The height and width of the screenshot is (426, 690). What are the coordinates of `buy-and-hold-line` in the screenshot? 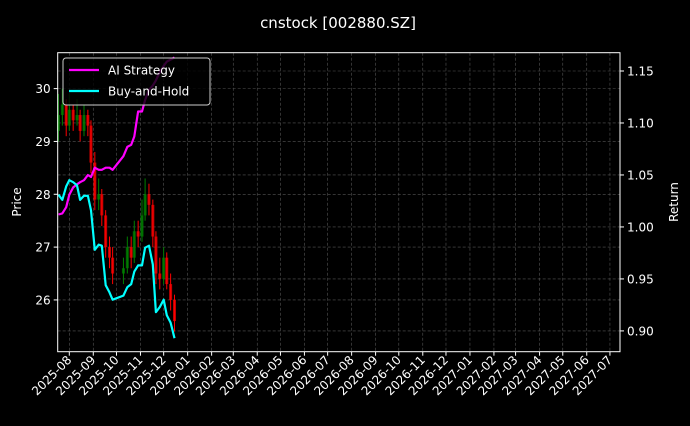 It's located at (116, 259).